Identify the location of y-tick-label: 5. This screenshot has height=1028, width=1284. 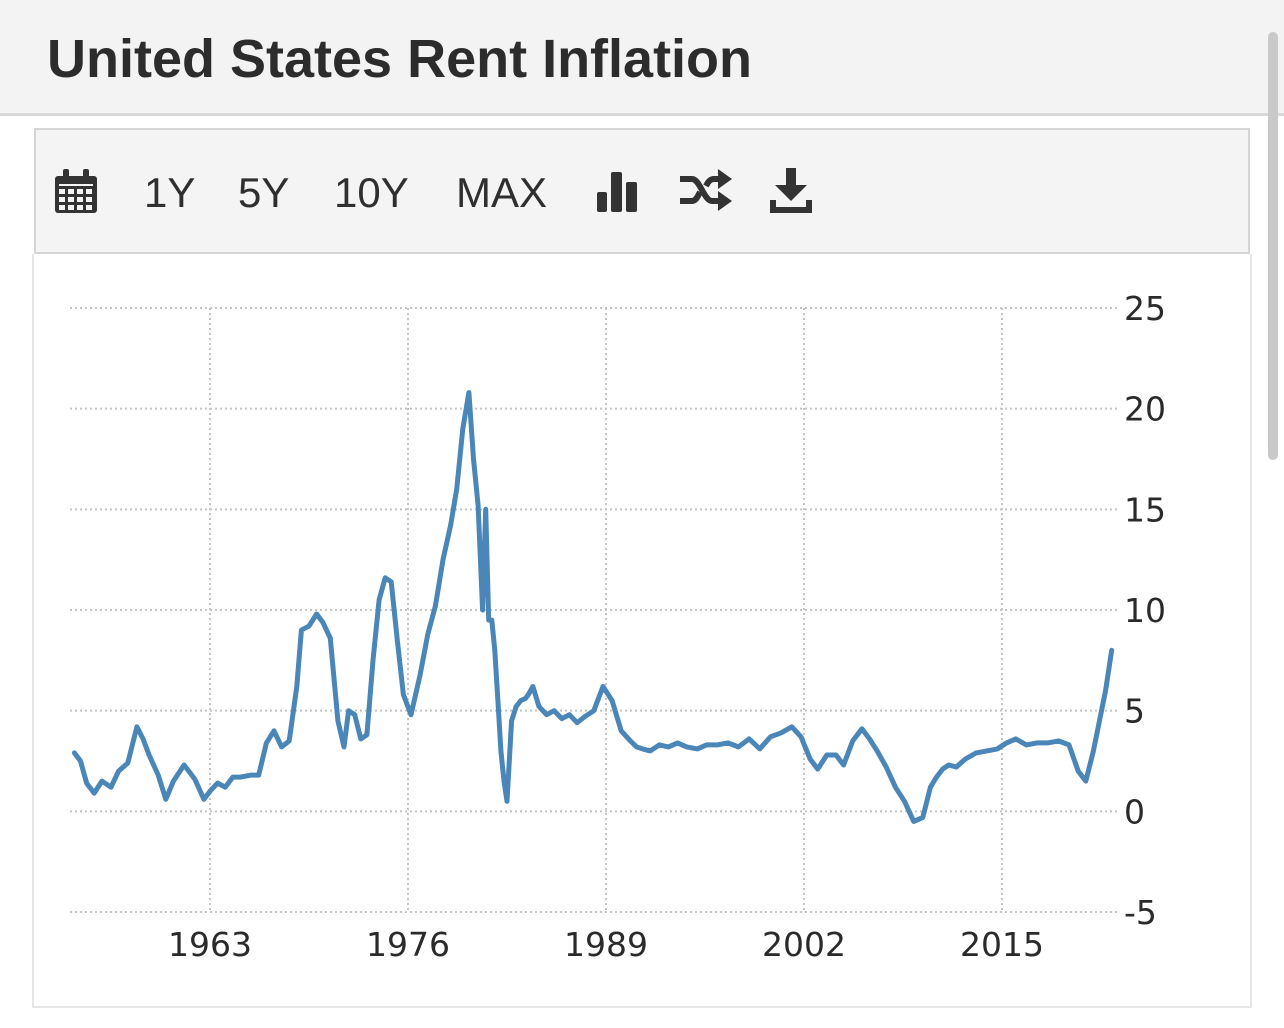
(1134, 711).